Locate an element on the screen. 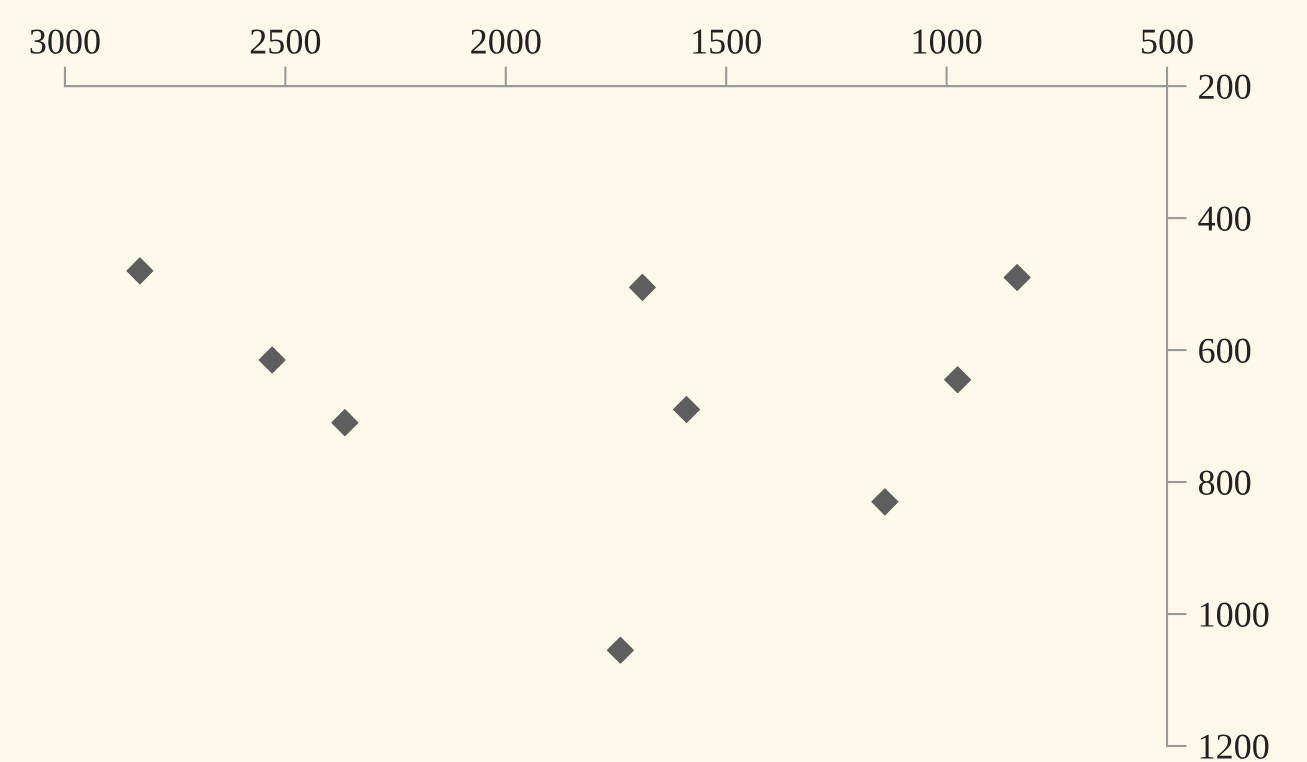 The image size is (1307, 762). y-tick-label: 800 is located at coordinates (1224, 482).